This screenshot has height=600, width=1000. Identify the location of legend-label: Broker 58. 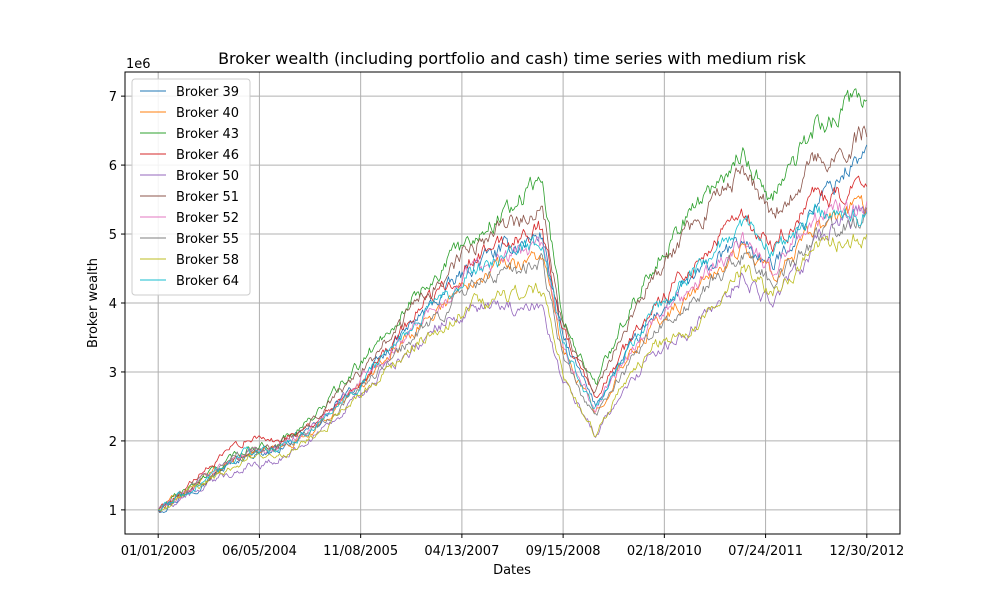
(207, 260).